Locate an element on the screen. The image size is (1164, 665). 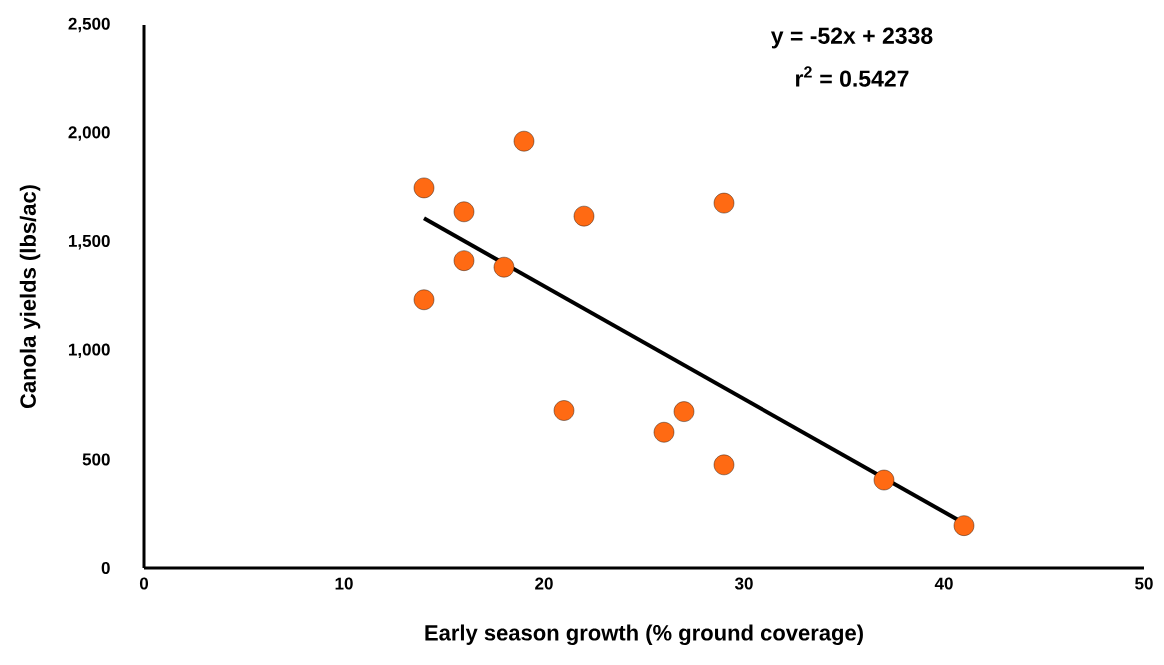
y-axis-title: Canola yields (lbs/ac) is located at coordinates (30, 297).